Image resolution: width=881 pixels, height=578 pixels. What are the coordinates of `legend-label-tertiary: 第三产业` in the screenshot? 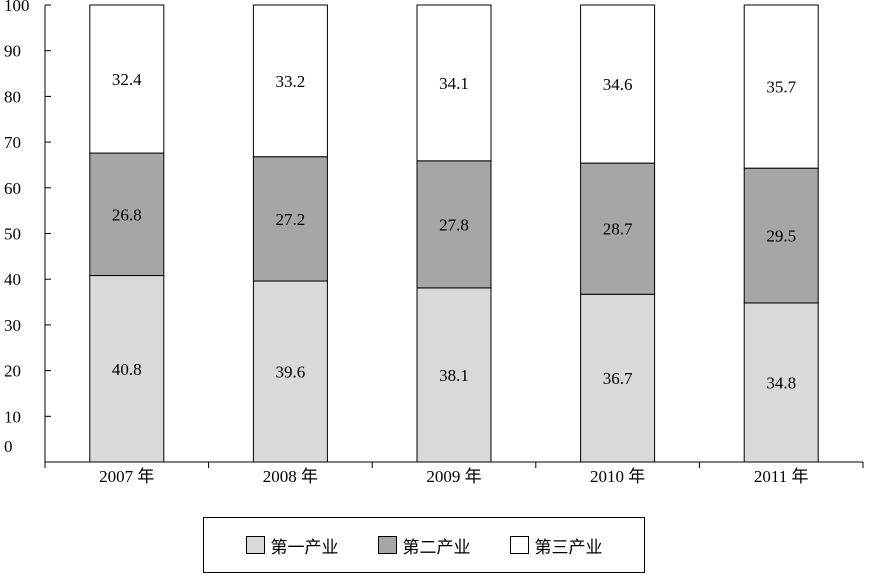 It's located at (568, 547).